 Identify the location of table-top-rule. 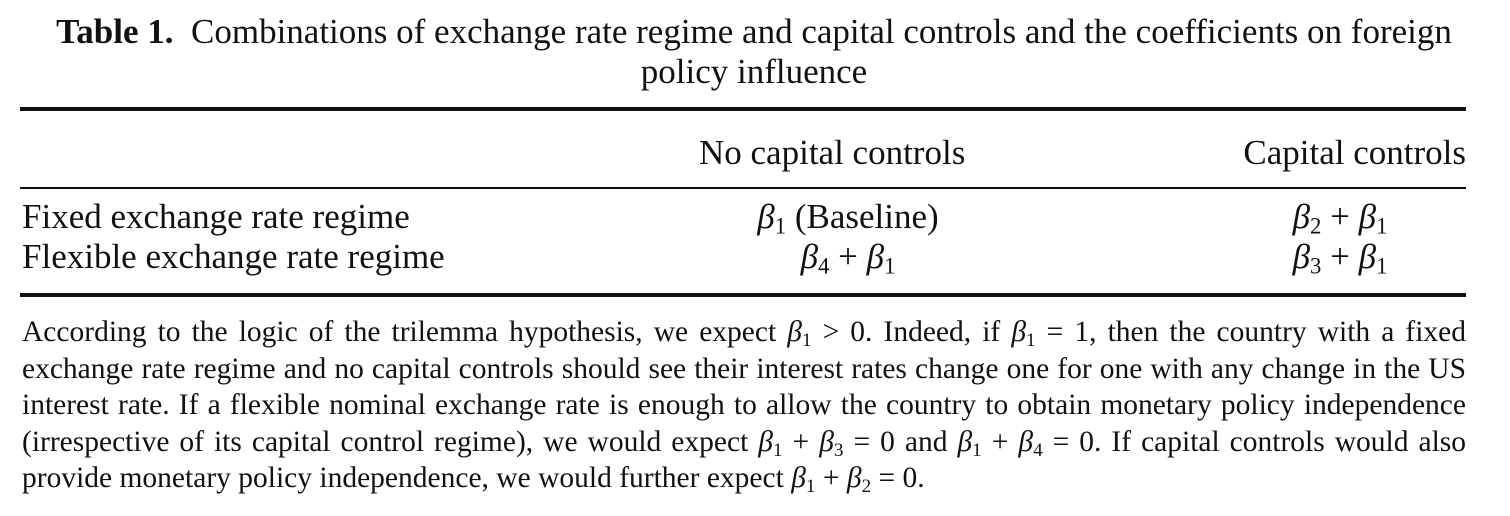
(743, 109).